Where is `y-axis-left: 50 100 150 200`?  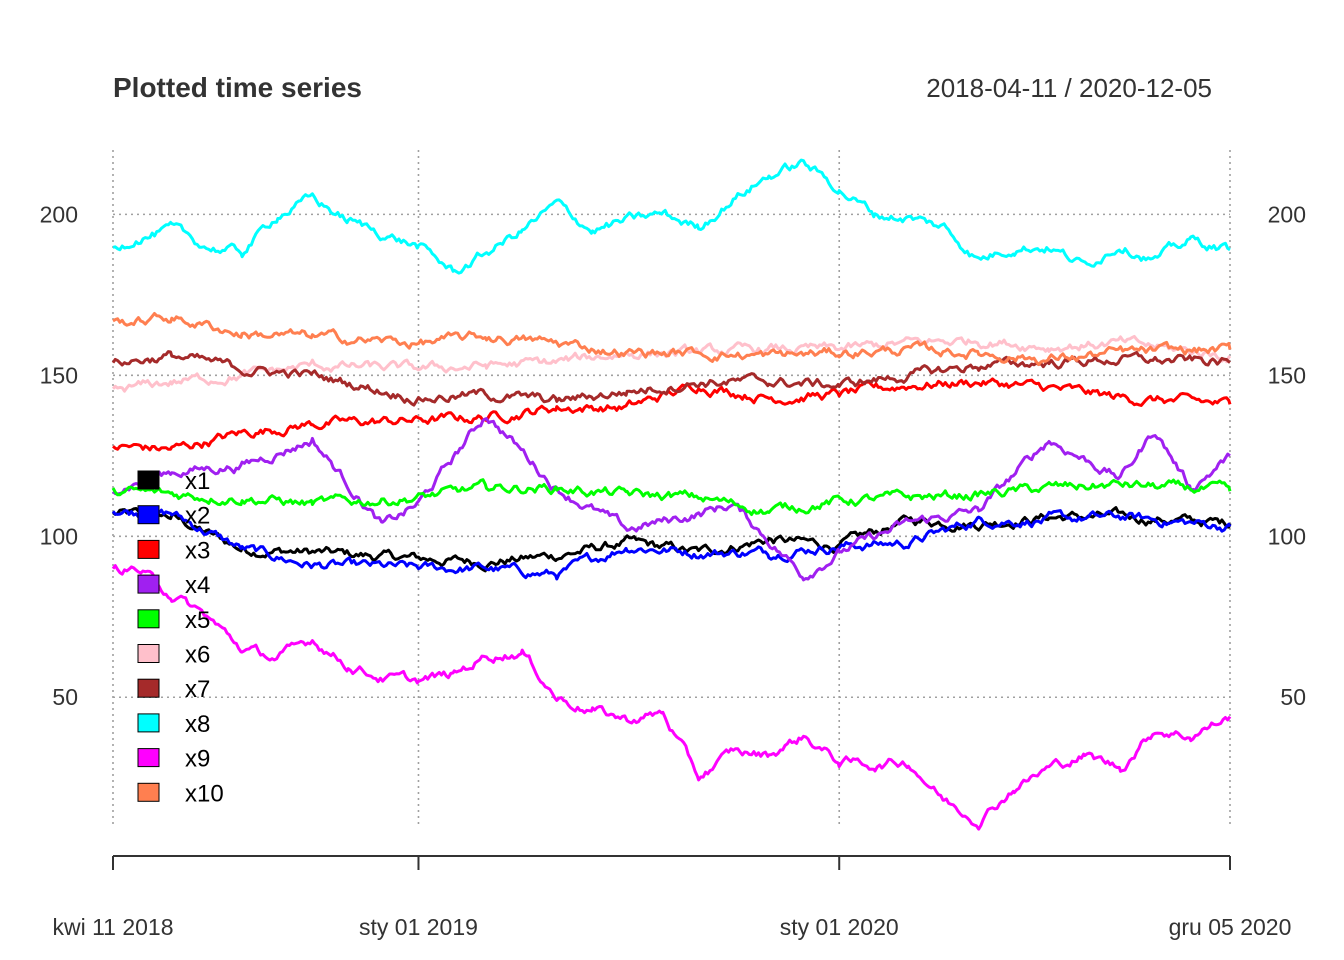 y-axis-left: 50 100 150 200 is located at coordinates (59, 455).